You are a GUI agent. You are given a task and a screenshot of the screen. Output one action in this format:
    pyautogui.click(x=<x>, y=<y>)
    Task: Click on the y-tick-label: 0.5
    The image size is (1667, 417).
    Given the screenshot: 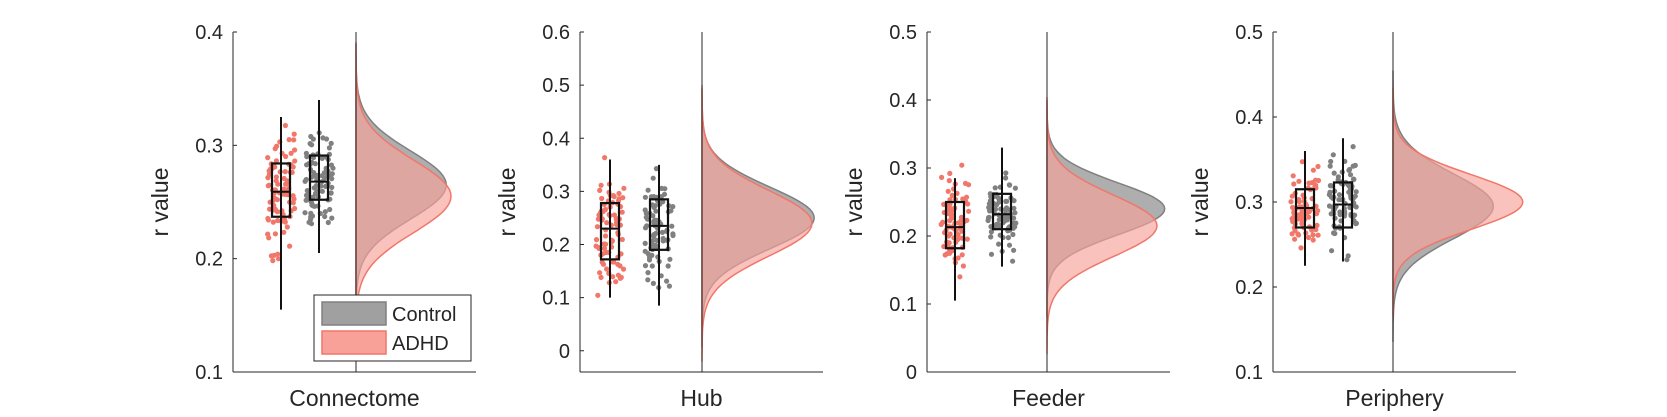 What is the action you would take?
    pyautogui.click(x=1249, y=33)
    